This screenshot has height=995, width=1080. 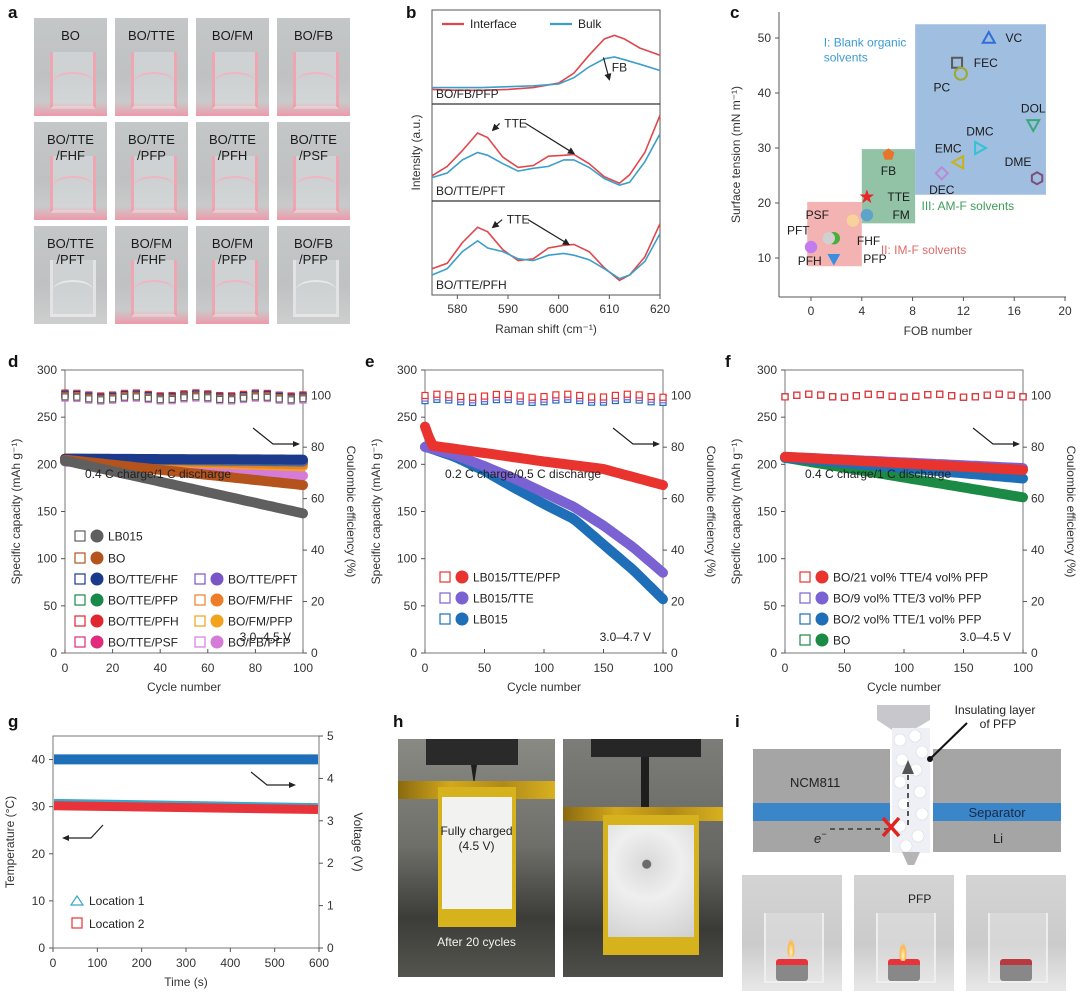 What do you see at coordinates (911, 858) in the screenshot?
I see `nail-tip` at bounding box center [911, 858].